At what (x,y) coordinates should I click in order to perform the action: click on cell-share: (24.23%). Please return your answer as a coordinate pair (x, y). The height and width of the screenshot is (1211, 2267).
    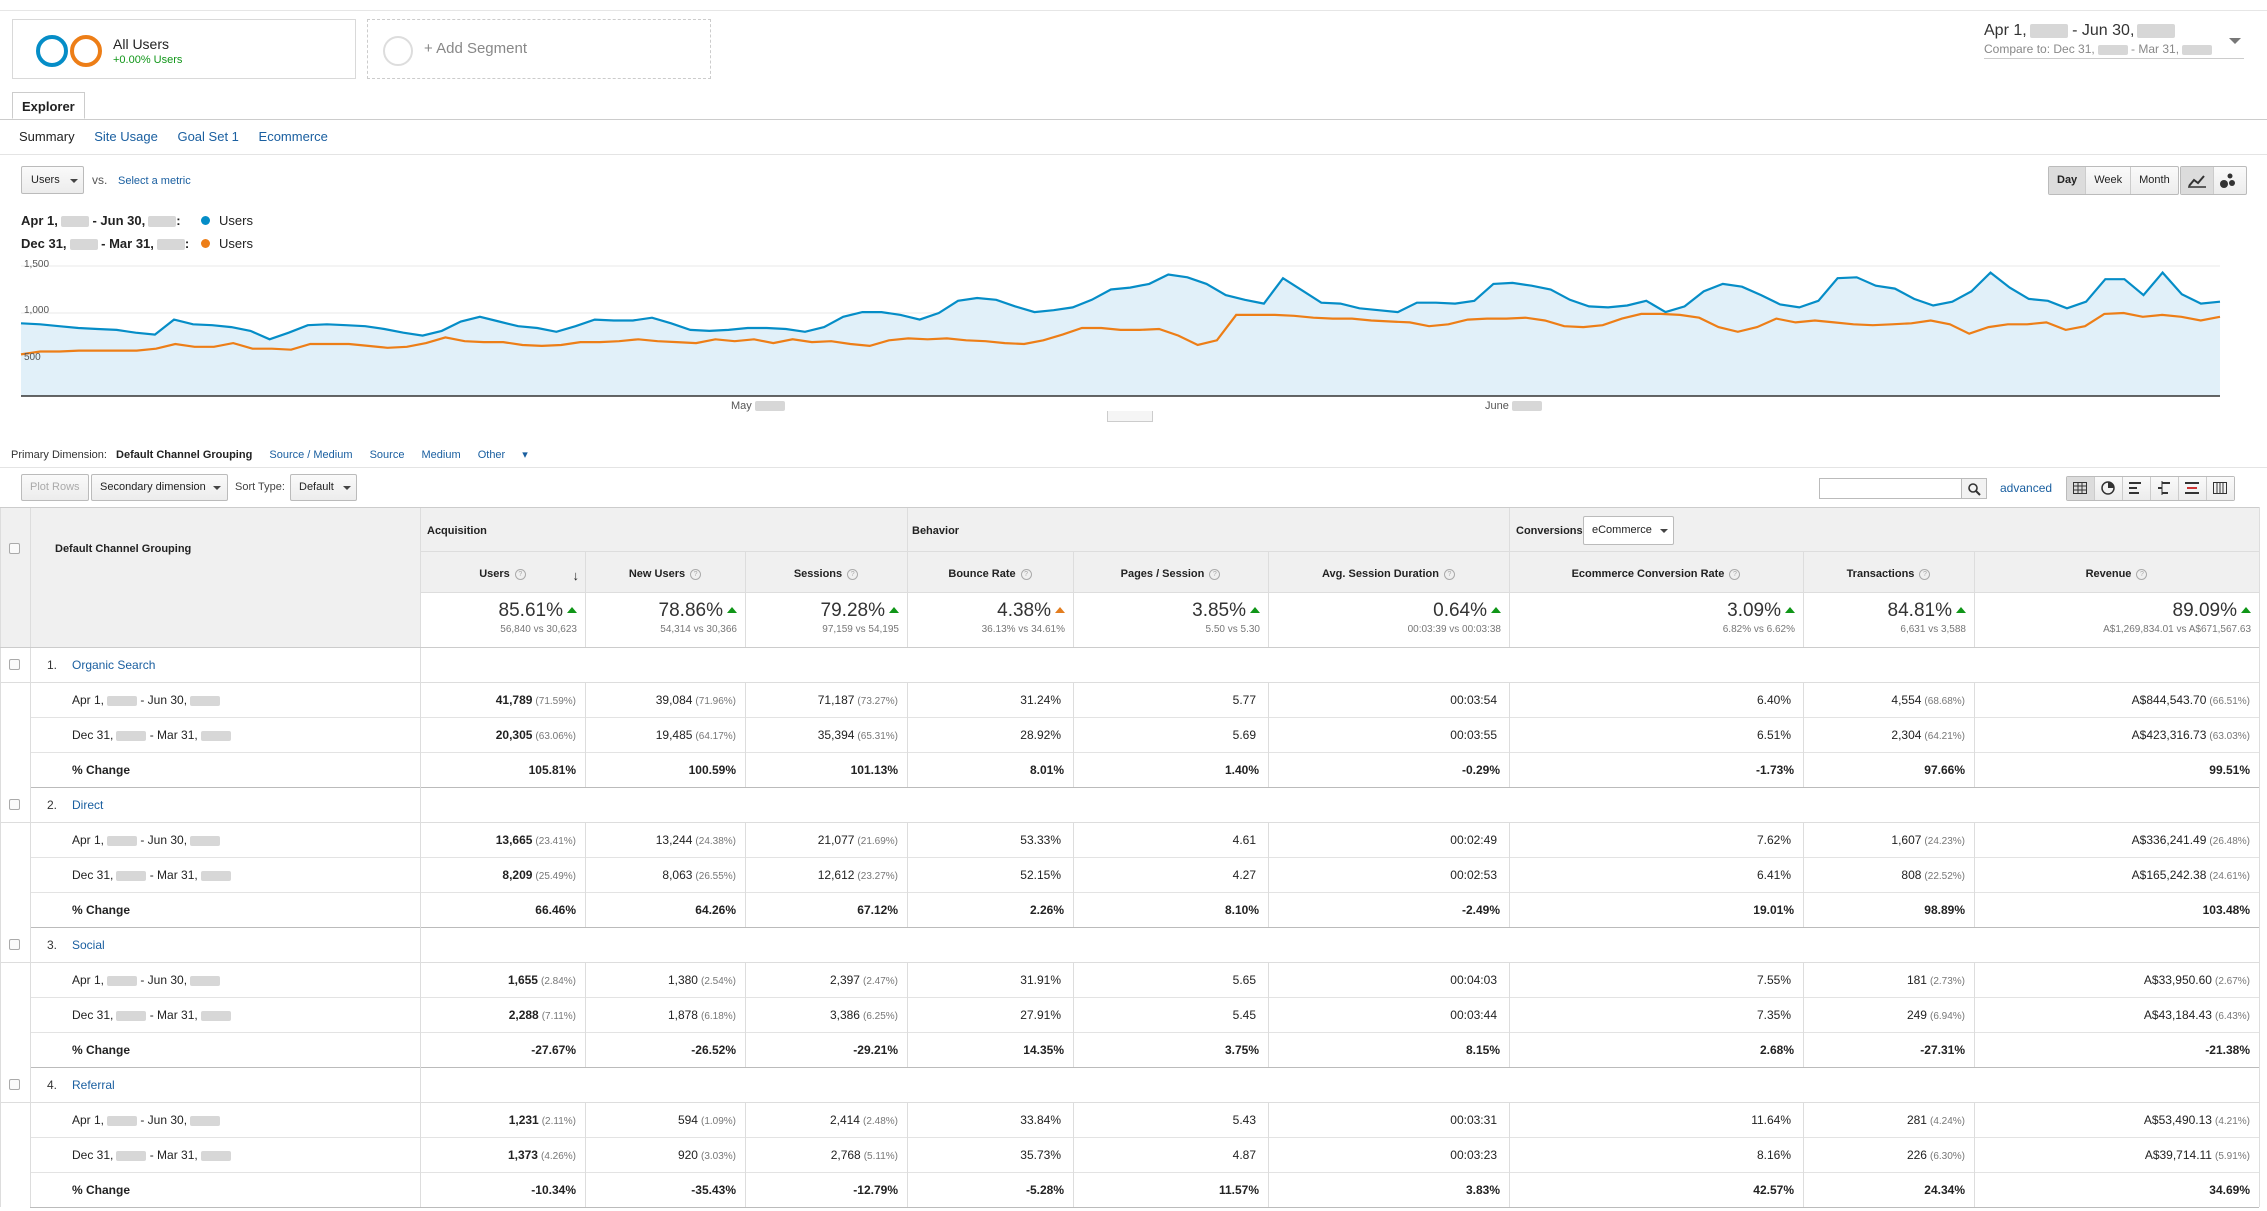
    Looking at the image, I should click on (1944, 841).